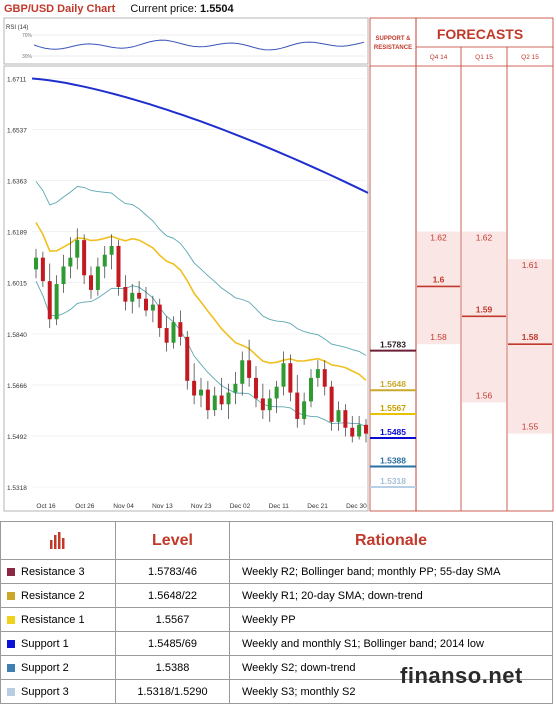 The width and height of the screenshot is (556, 704). Describe the element at coordinates (17, 28) in the screenshot. I see `rsi-label: RSI (14)` at that location.